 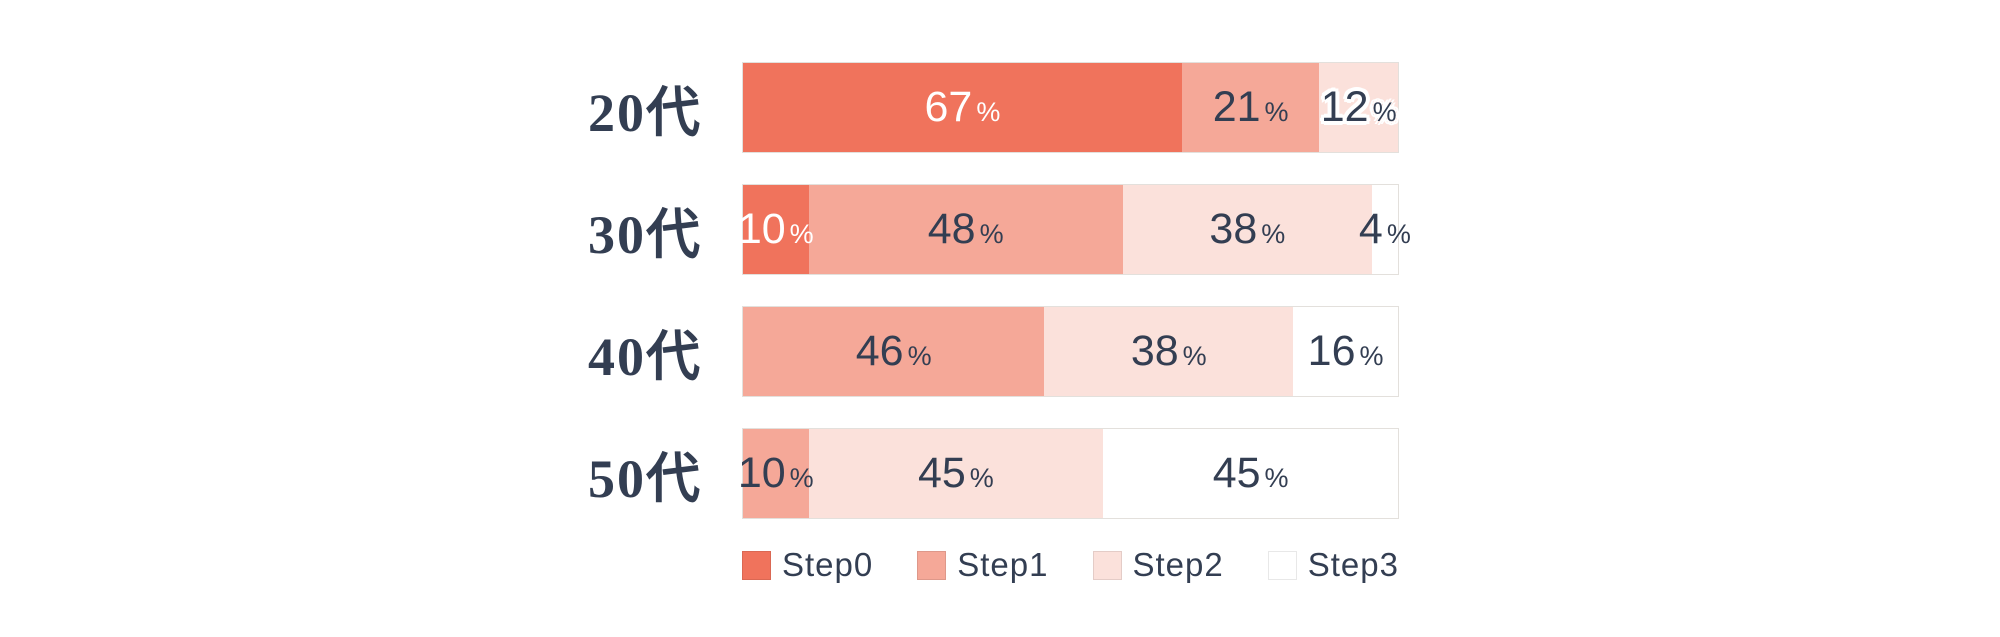 I want to click on segment-value-label: 48%, so click(x=965, y=229).